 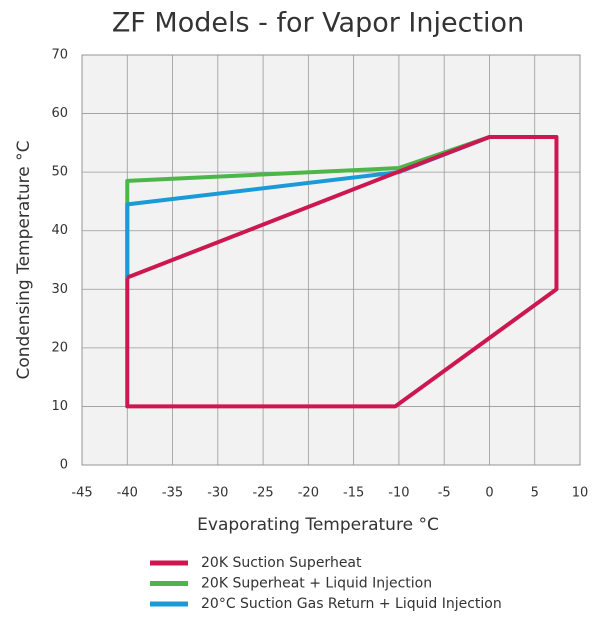 I want to click on chart-title: ZF Models - for Vapor Injection, so click(x=318, y=23).